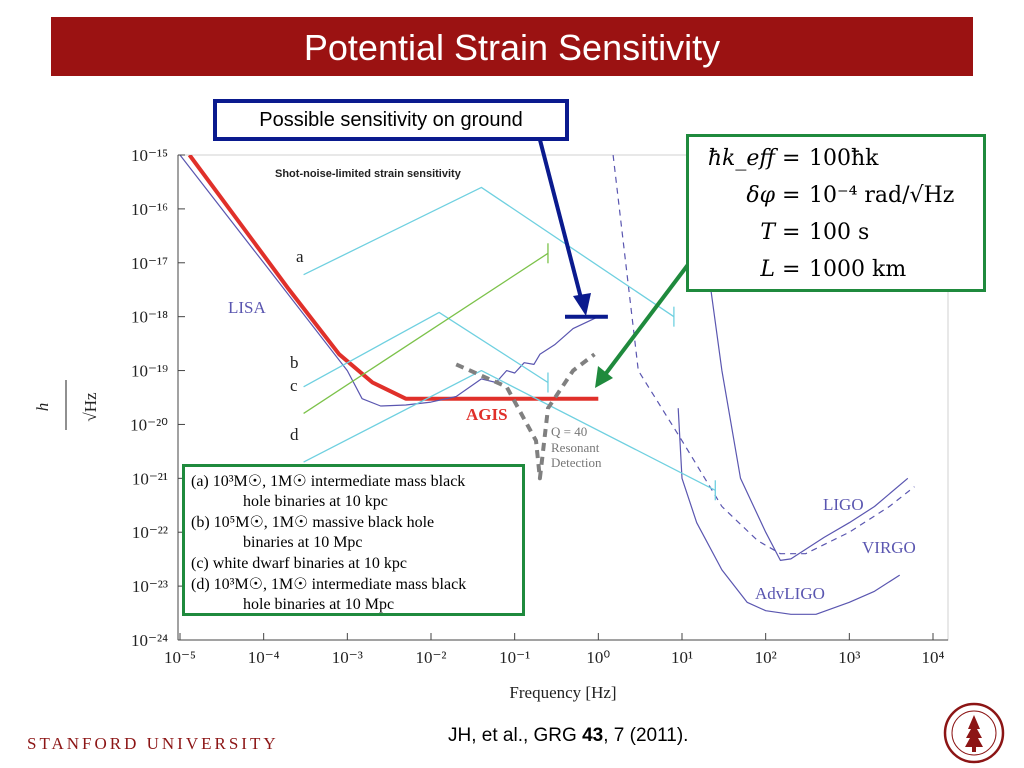 Image resolution: width=1024 pixels, height=768 pixels. Describe the element at coordinates (682, 657) in the screenshot. I see `x-tick-label: 10¹` at that location.